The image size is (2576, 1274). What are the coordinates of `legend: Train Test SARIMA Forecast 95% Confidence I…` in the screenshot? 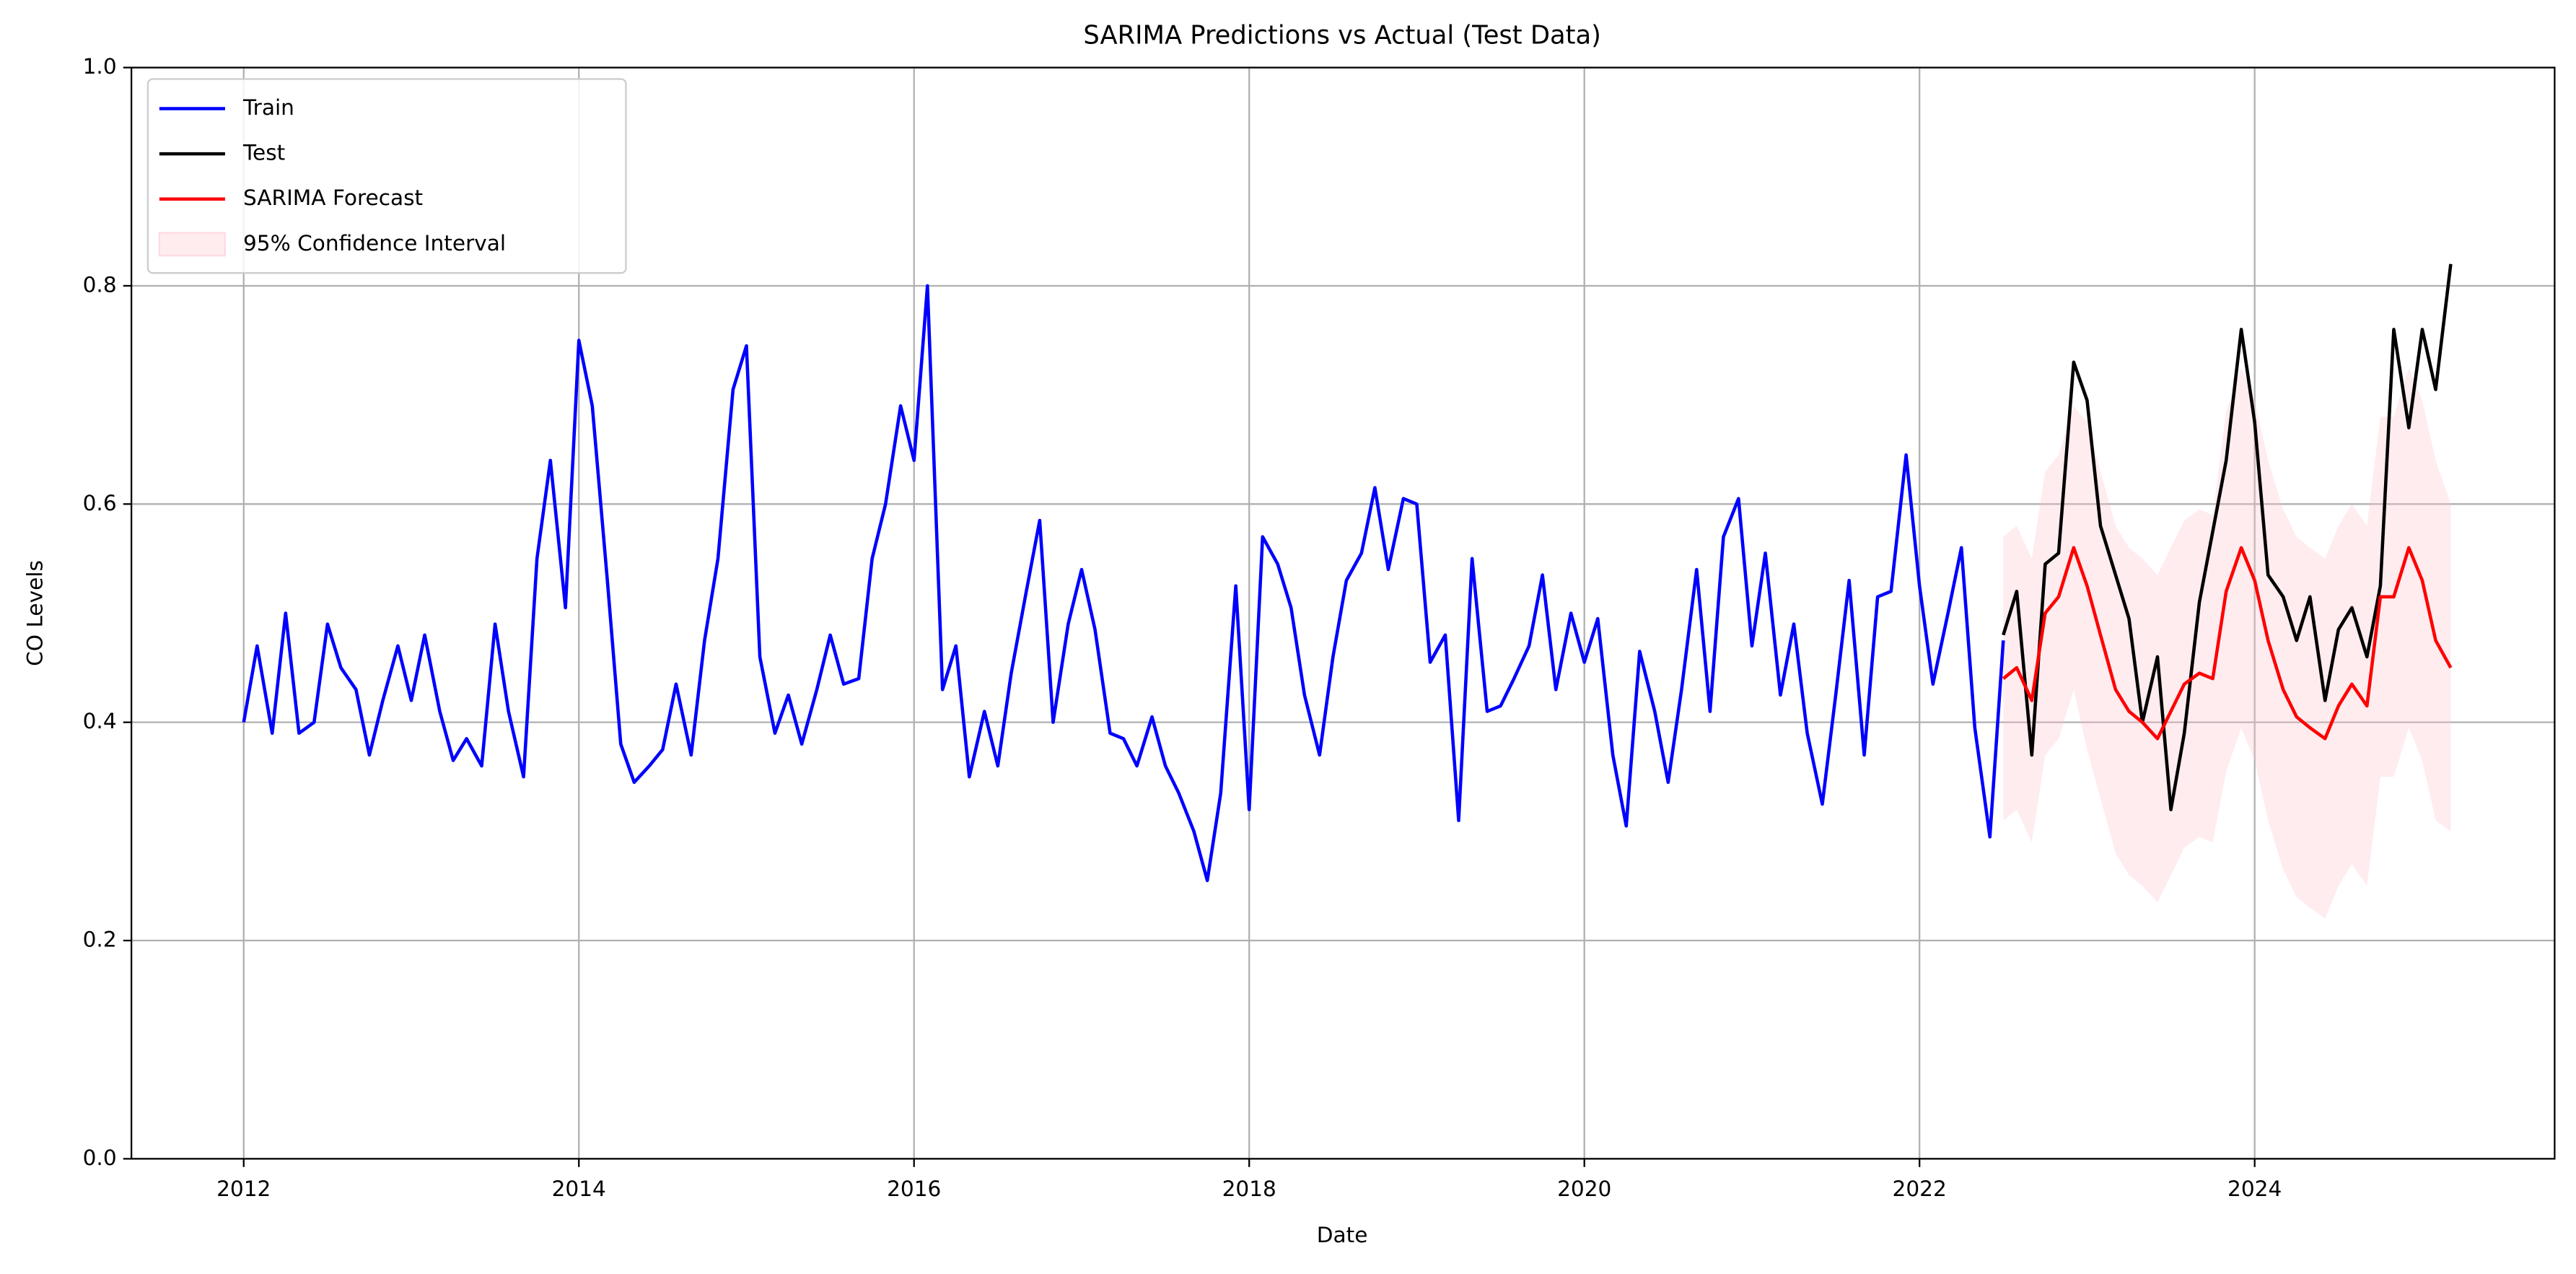 It's located at (386, 176).